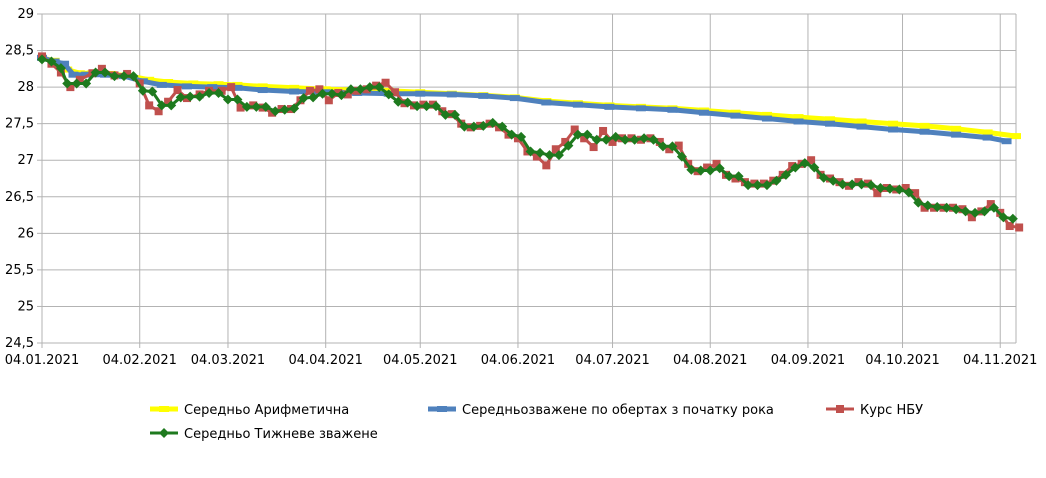 The height and width of the screenshot is (478, 1046). I want to click on y-tick-label: 25,5, so click(19, 270).